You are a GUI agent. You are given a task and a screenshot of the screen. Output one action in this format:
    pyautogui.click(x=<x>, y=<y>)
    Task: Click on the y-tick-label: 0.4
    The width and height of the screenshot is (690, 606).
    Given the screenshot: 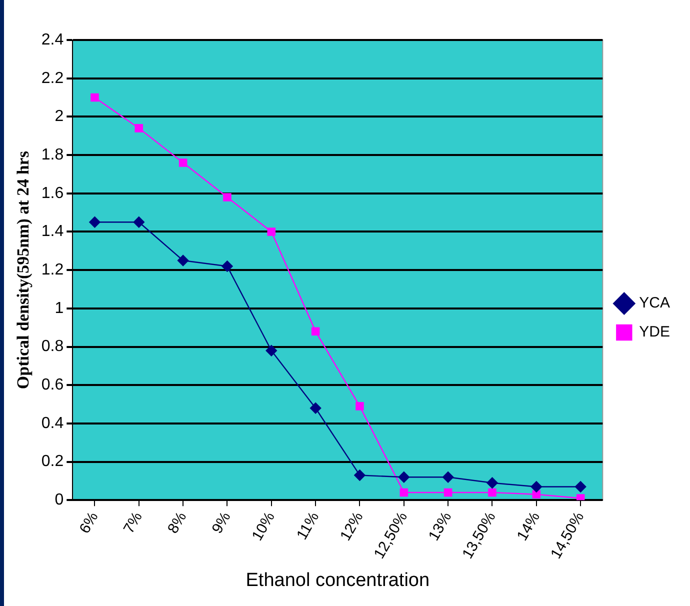 What is the action you would take?
    pyautogui.click(x=52, y=423)
    